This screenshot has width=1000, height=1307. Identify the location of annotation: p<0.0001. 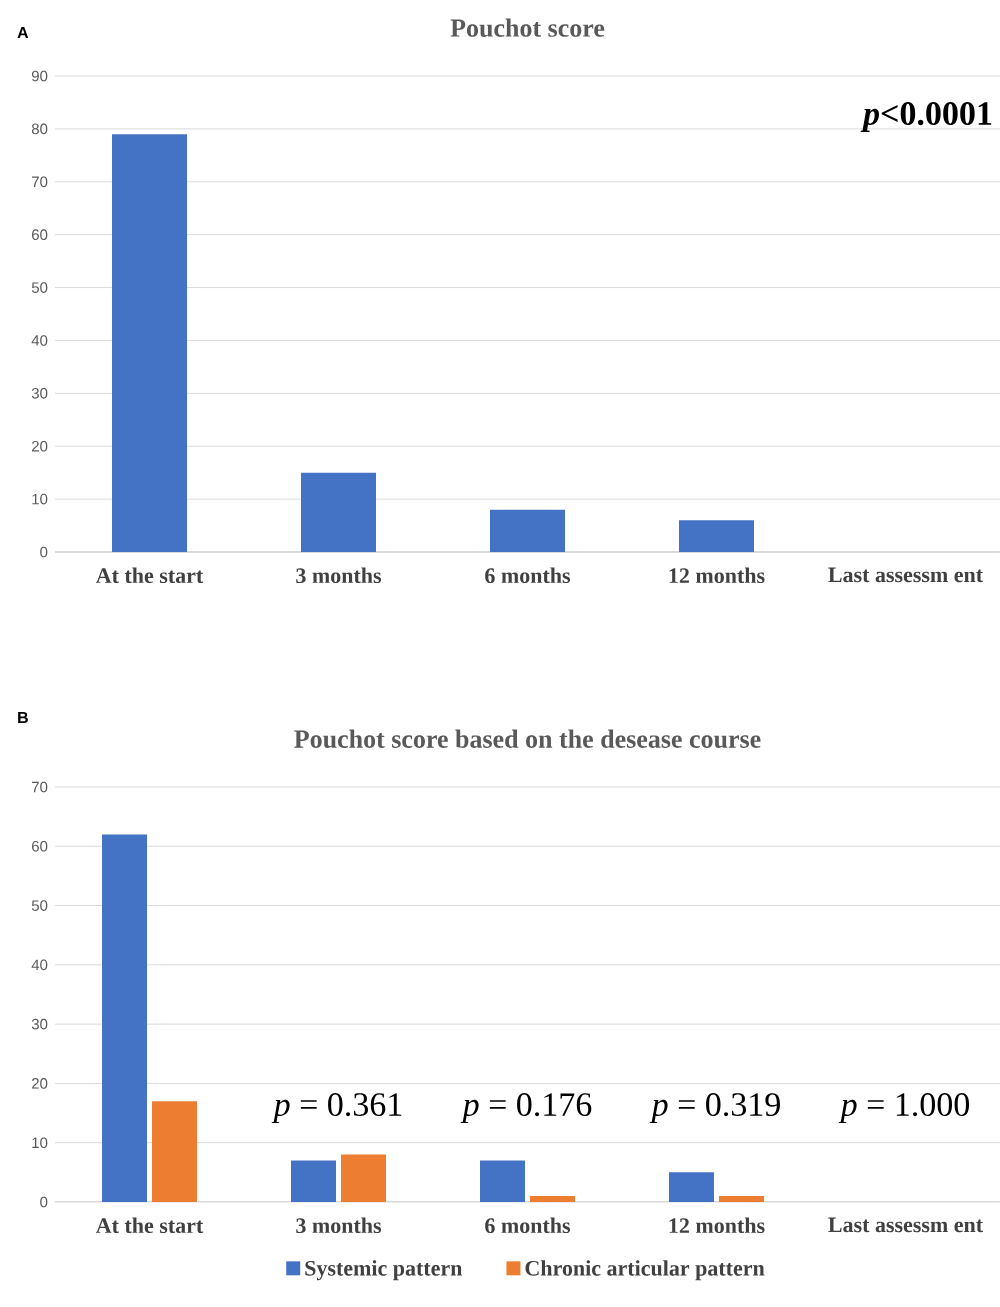
(925, 117).